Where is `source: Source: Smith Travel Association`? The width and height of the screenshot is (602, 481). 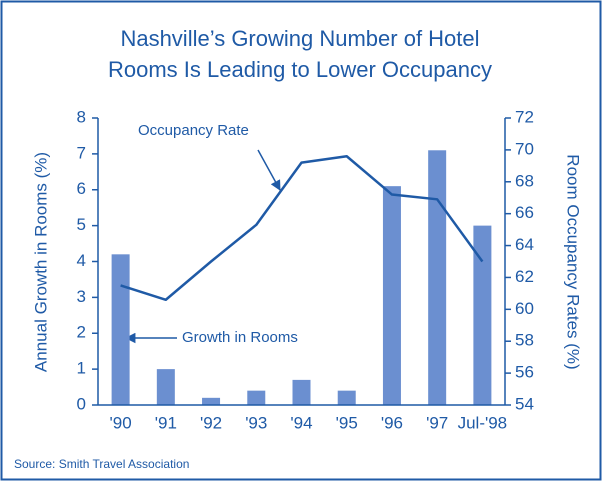 source: Source: Smith Travel Association is located at coordinates (101, 464).